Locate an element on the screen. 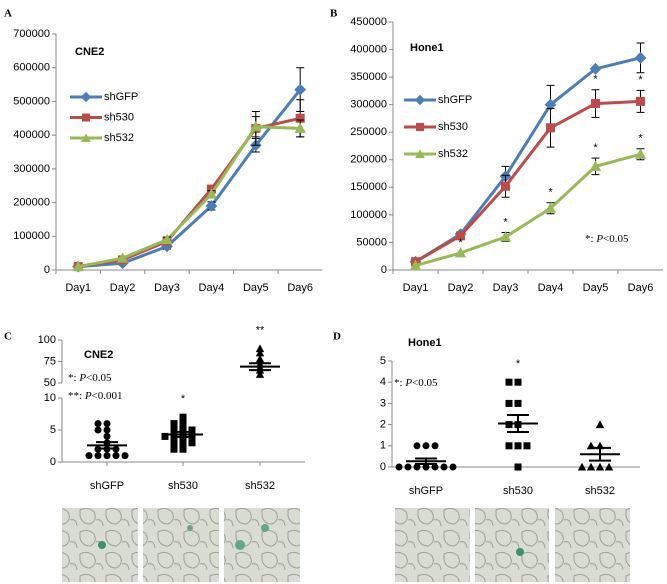 This screenshot has height=584, width=667. x-tick-label: Day5 is located at coordinates (596, 288).